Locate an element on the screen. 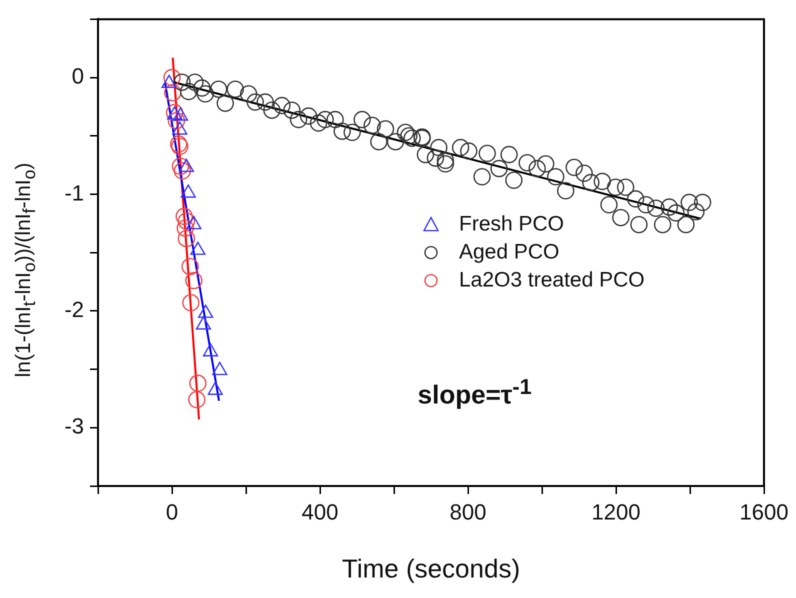 The height and width of the screenshot is (598, 796). legend-label: La2O3 treated PCO is located at coordinates (552, 280).